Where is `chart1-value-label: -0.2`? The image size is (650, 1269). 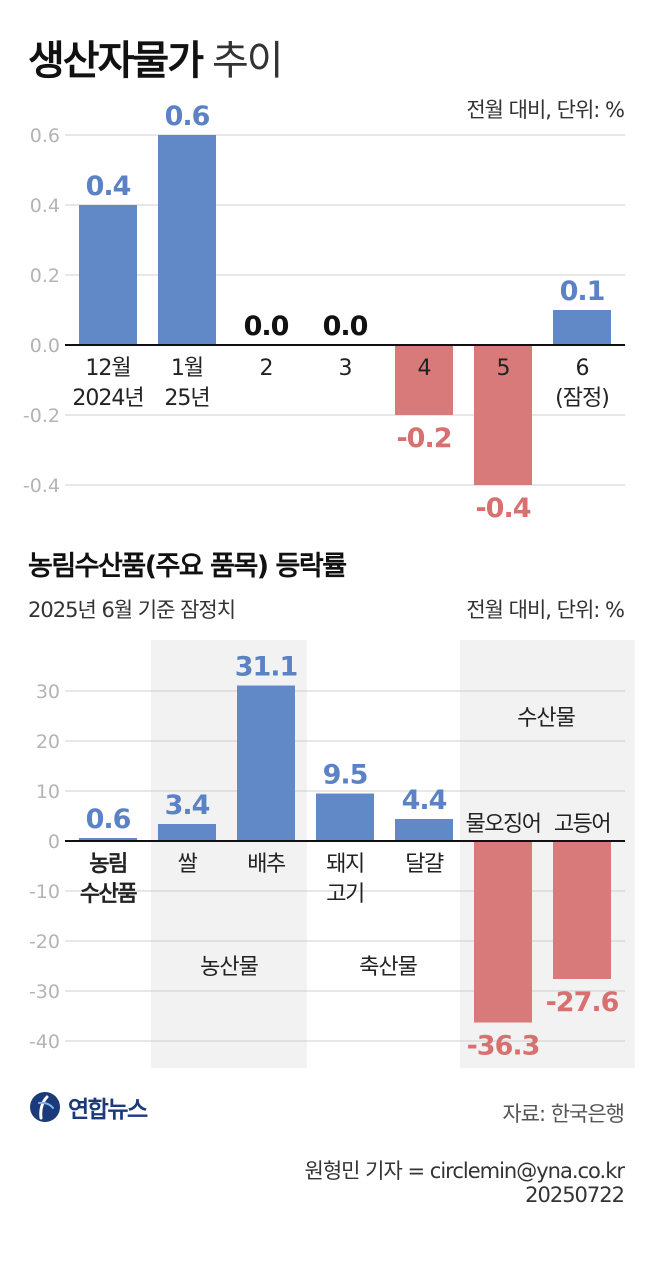
chart1-value-label: -0.2 is located at coordinates (423, 438).